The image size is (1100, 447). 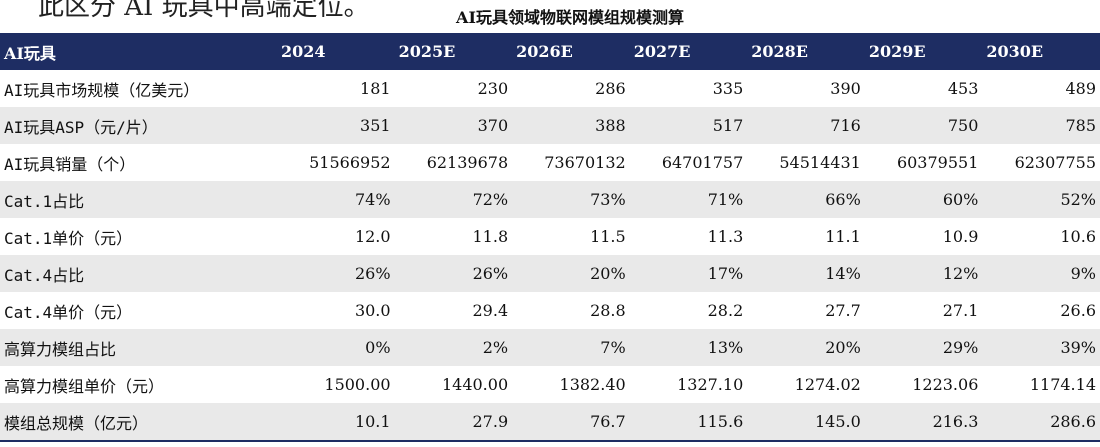 What do you see at coordinates (806, 422) in the screenshot?
I see `table-cell: 145.0` at bounding box center [806, 422].